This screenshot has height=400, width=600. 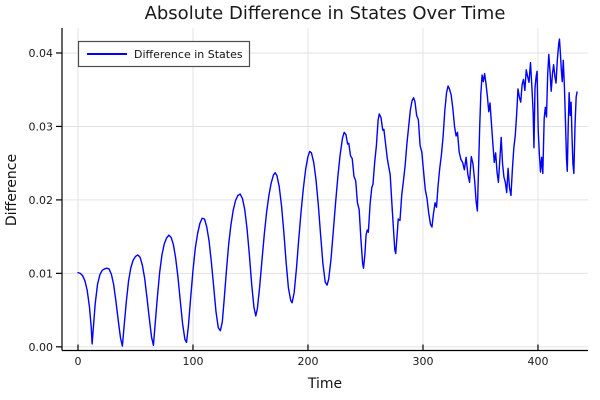 I want to click on x-tick-label: 400, so click(x=537, y=361).